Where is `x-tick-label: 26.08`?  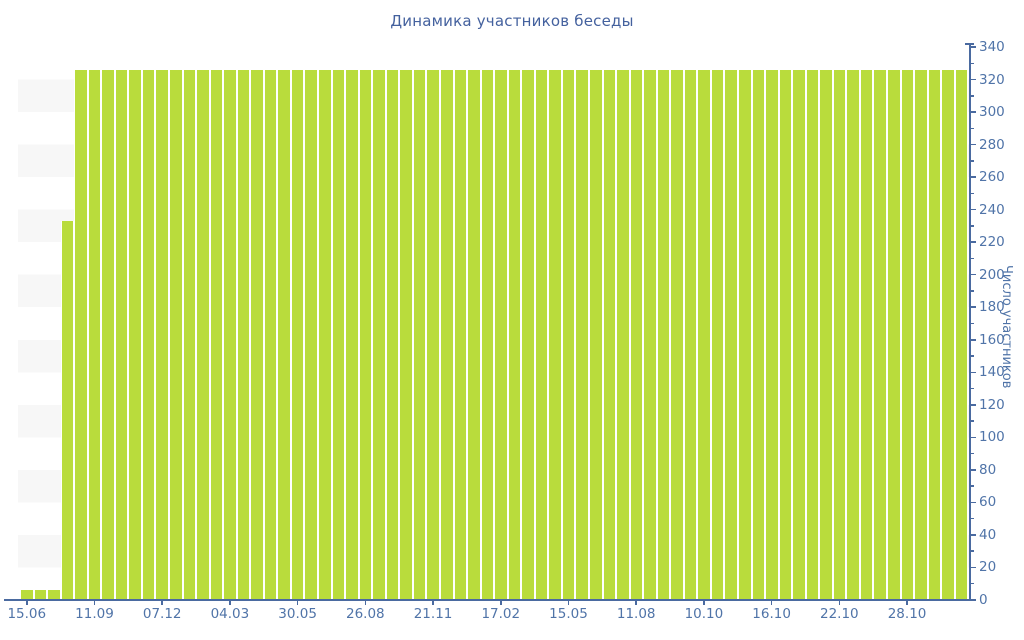 x-tick-label: 26.08 is located at coordinates (365, 614).